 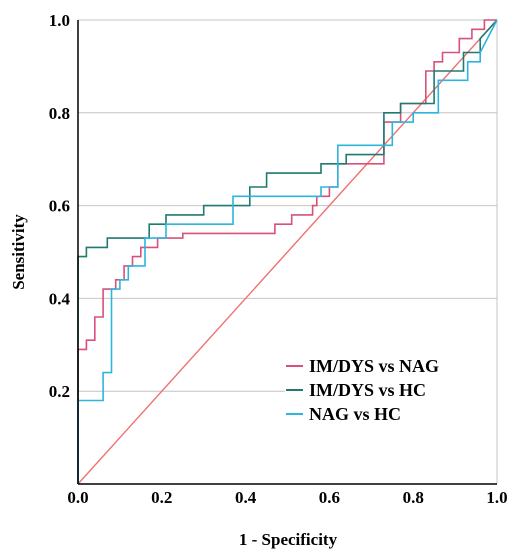 What do you see at coordinates (59, 206) in the screenshot?
I see `y-tick-label: 0.6` at bounding box center [59, 206].